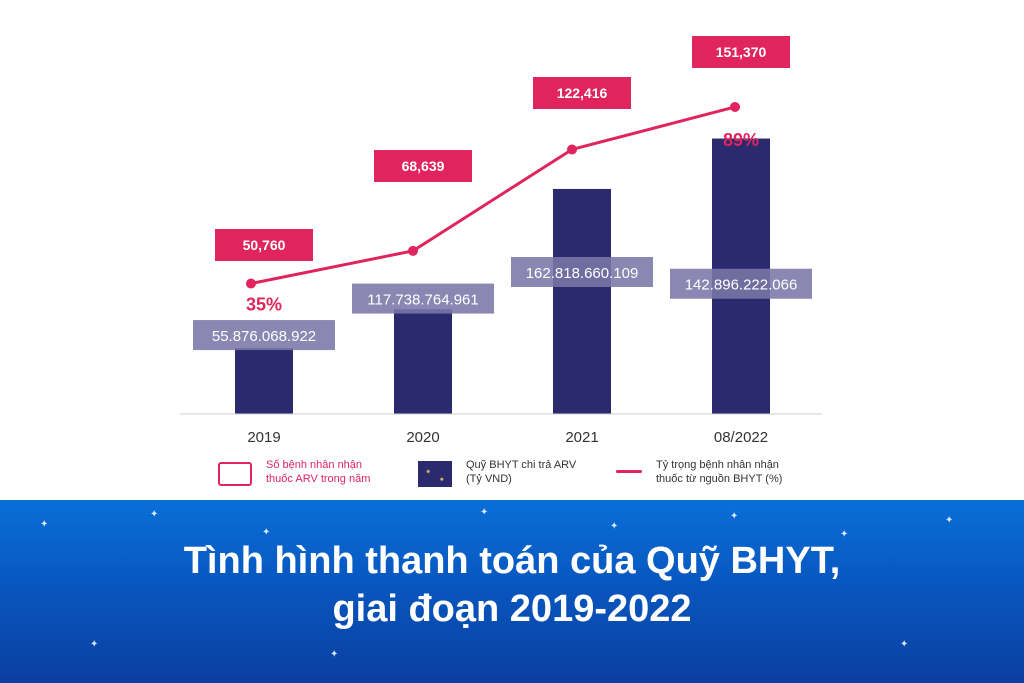 Image resolution: width=1024 pixels, height=683 pixels. What do you see at coordinates (422, 437) in the screenshot?
I see `x-tick-label: 2020` at bounding box center [422, 437].